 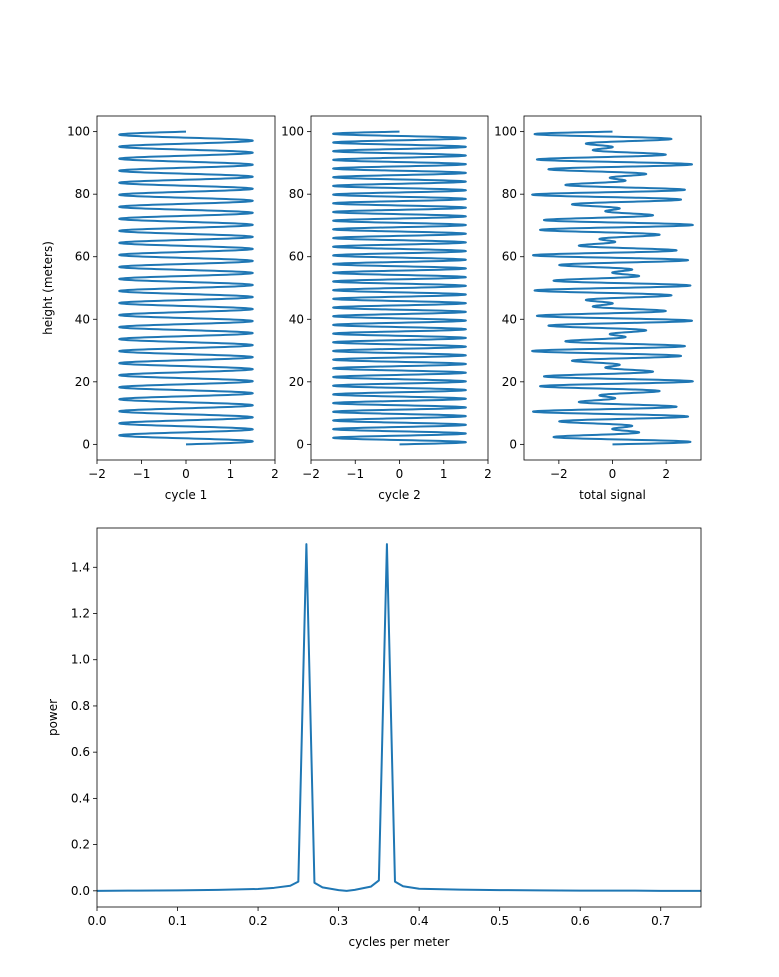 What do you see at coordinates (80, 891) in the screenshot?
I see `y-tick-label: 0.0` at bounding box center [80, 891].